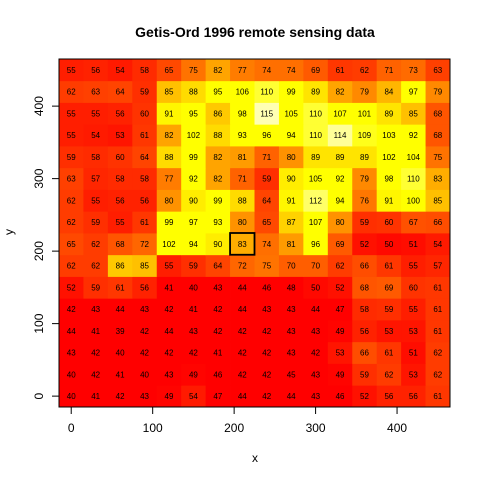 This screenshot has height=480, width=480. What do you see at coordinates (413, 70) in the screenshot?
I see `cell-value-label: 73` at bounding box center [413, 70].